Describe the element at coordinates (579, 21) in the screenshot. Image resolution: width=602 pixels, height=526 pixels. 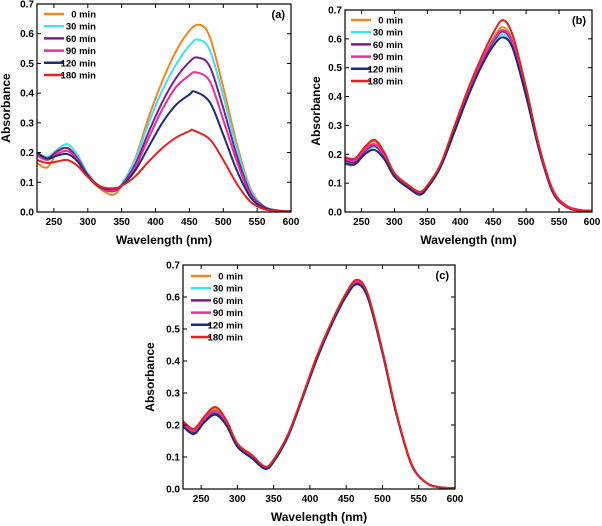
I see `panel-label: (b)` at that location.